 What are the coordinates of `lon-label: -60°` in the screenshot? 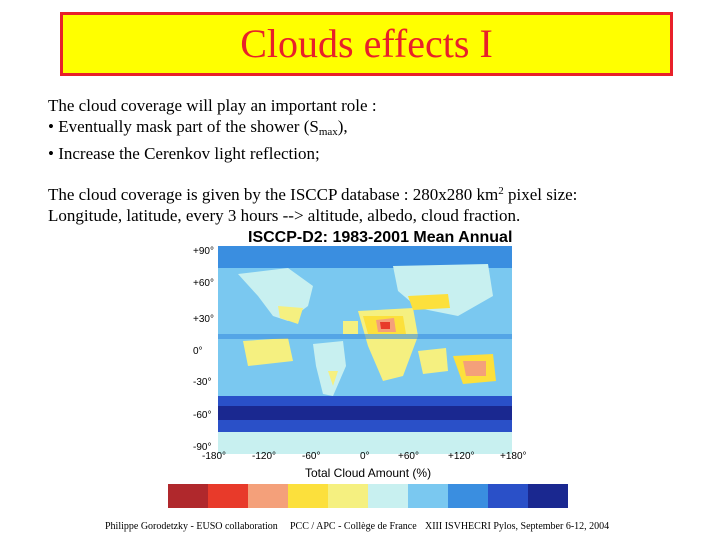 It's located at (311, 456).